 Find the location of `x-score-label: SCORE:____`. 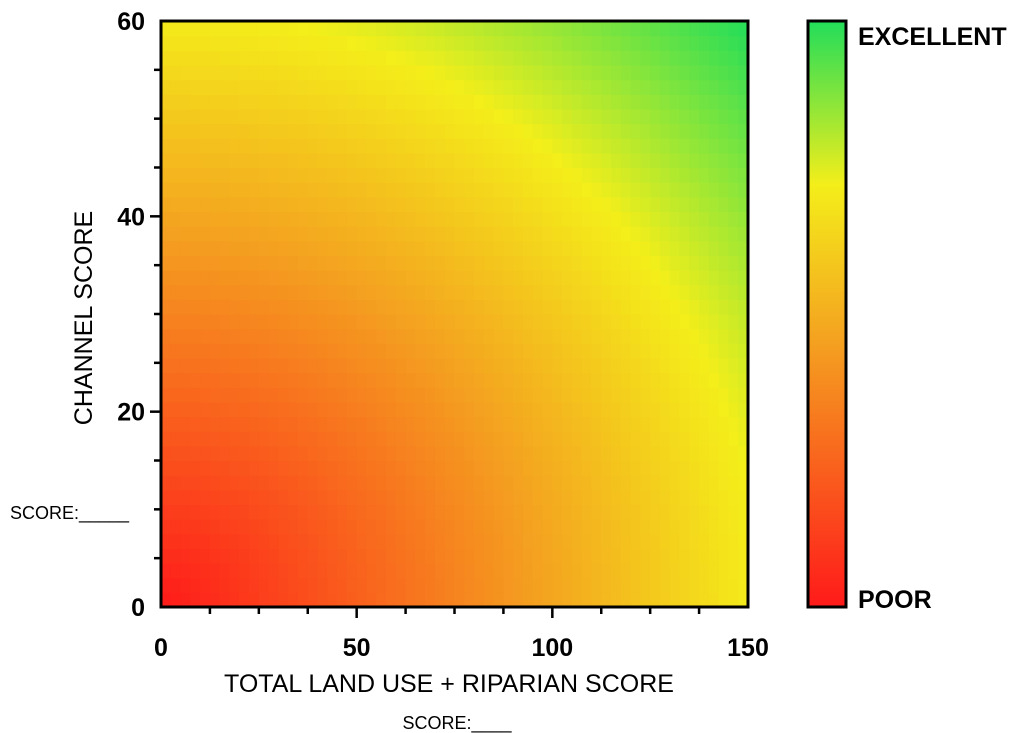

x-score-label: SCORE:____ is located at coordinates (457, 723).